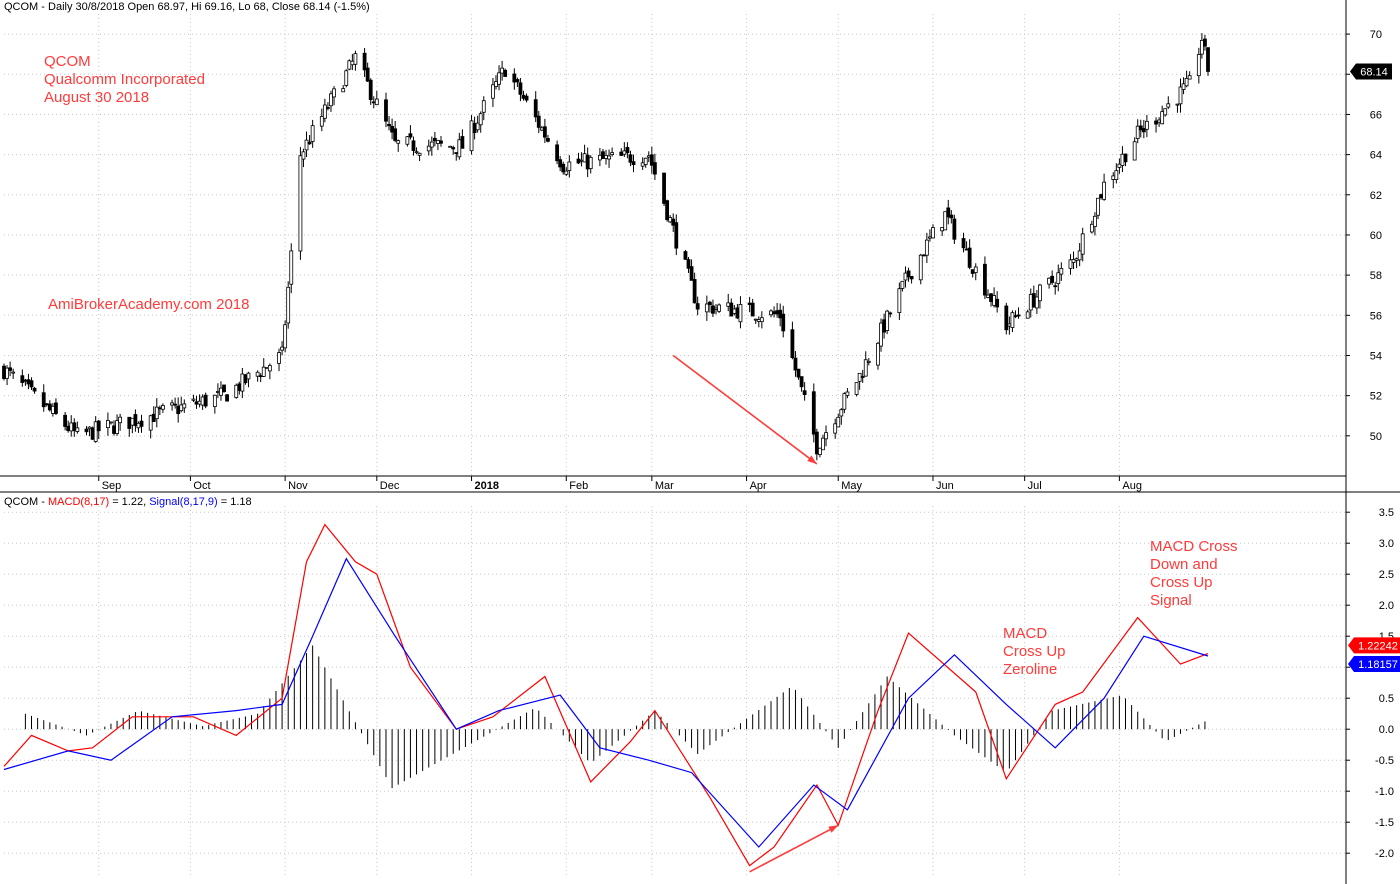 The image size is (1400, 884). What do you see at coordinates (97, 97) in the screenshot?
I see `company-line: August 30 2018` at bounding box center [97, 97].